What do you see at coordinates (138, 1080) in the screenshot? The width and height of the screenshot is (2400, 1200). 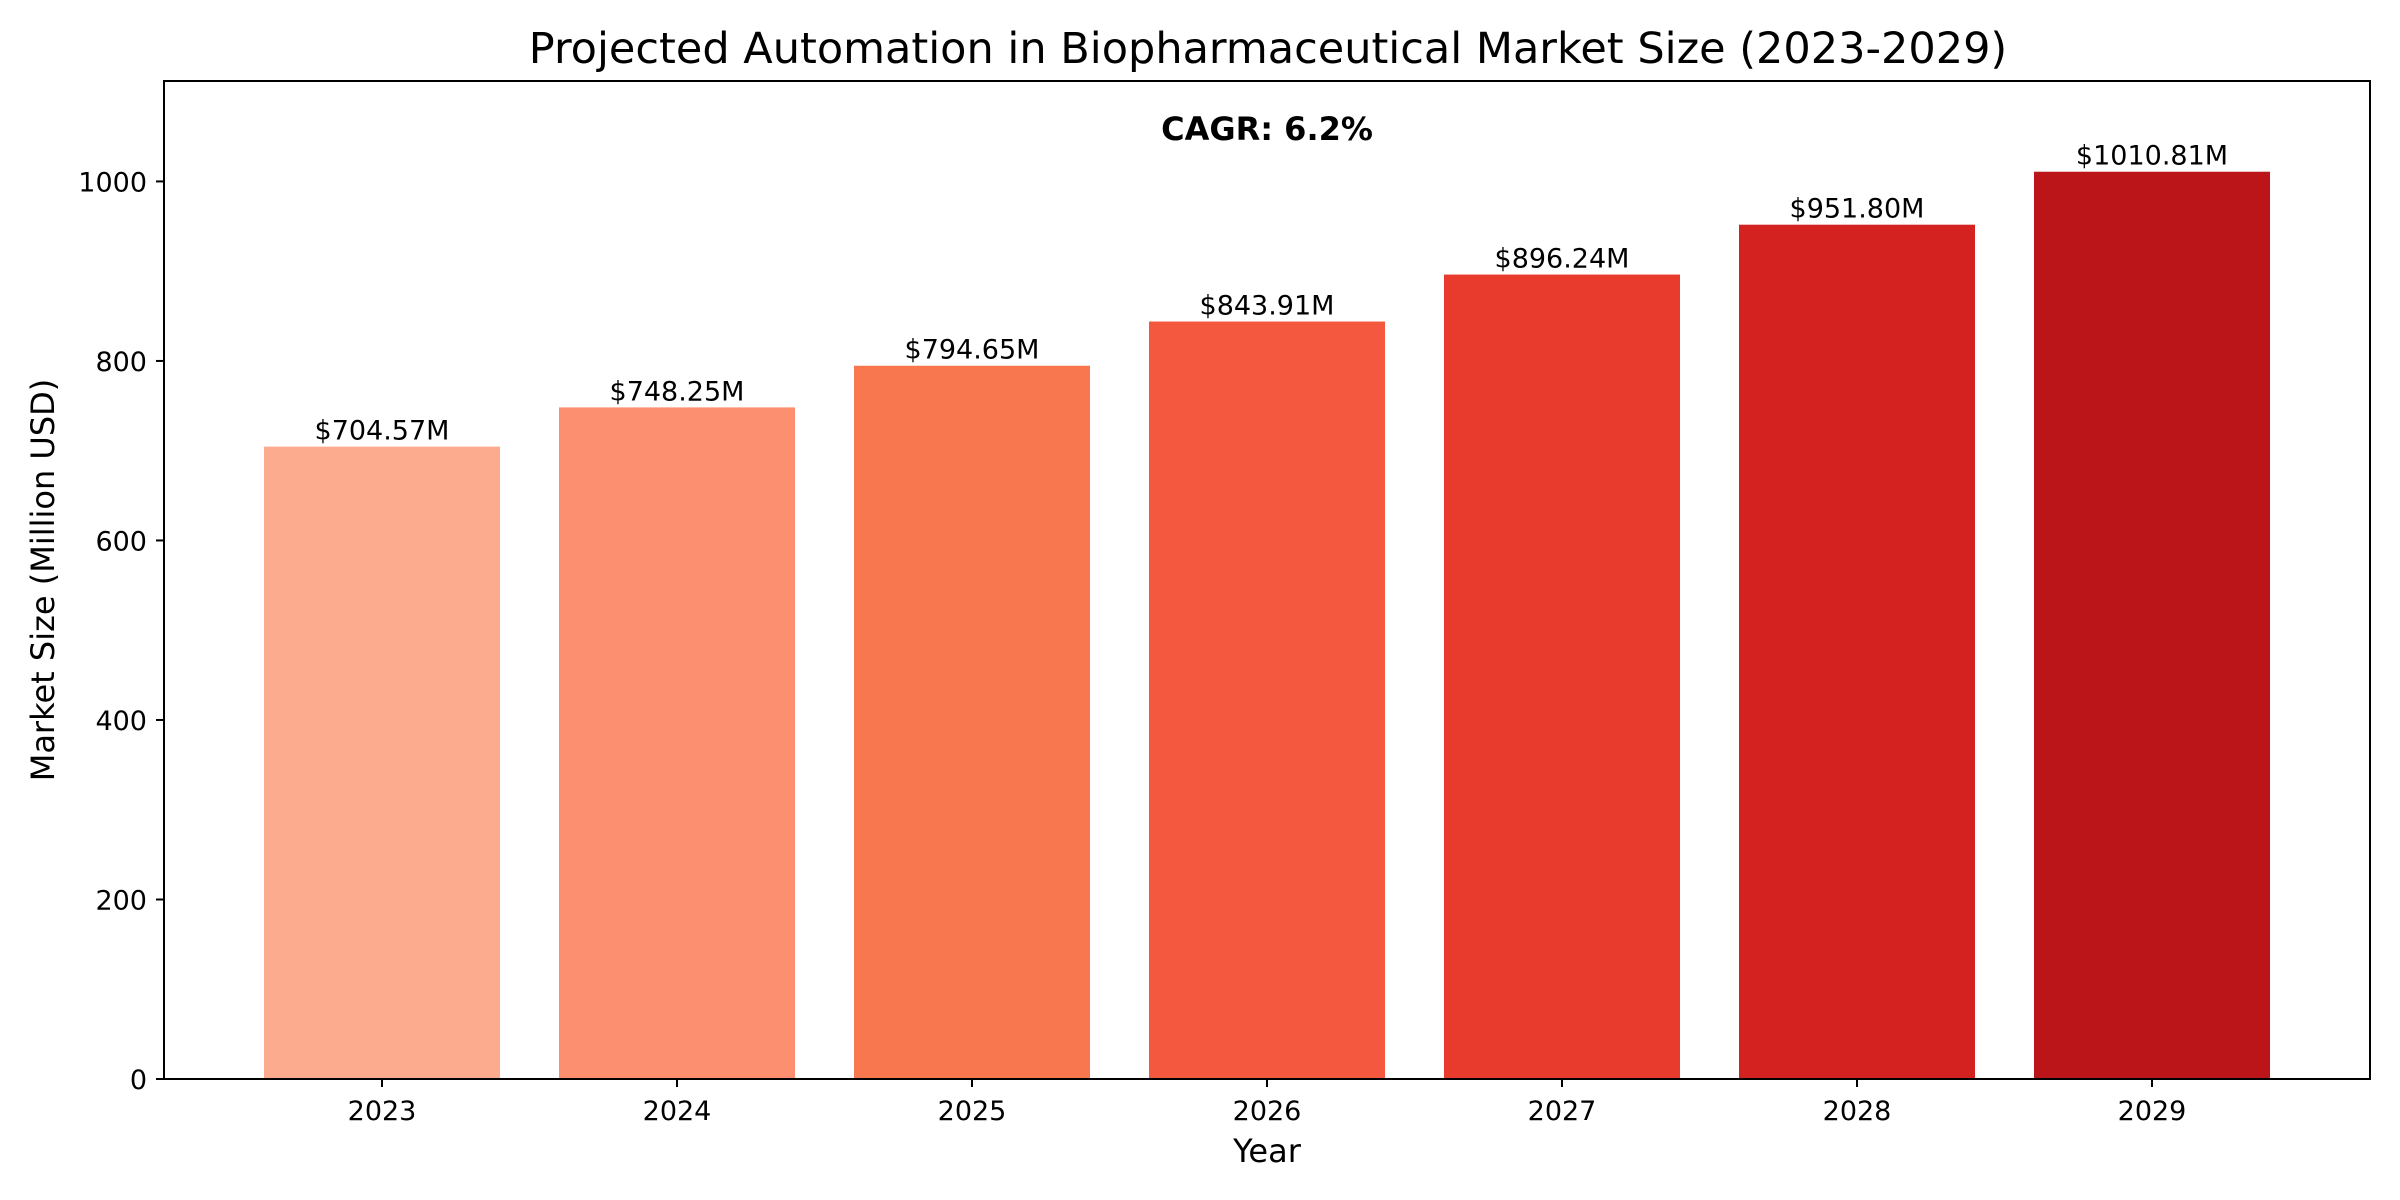 I see `y-tick-label-0: 0` at bounding box center [138, 1080].